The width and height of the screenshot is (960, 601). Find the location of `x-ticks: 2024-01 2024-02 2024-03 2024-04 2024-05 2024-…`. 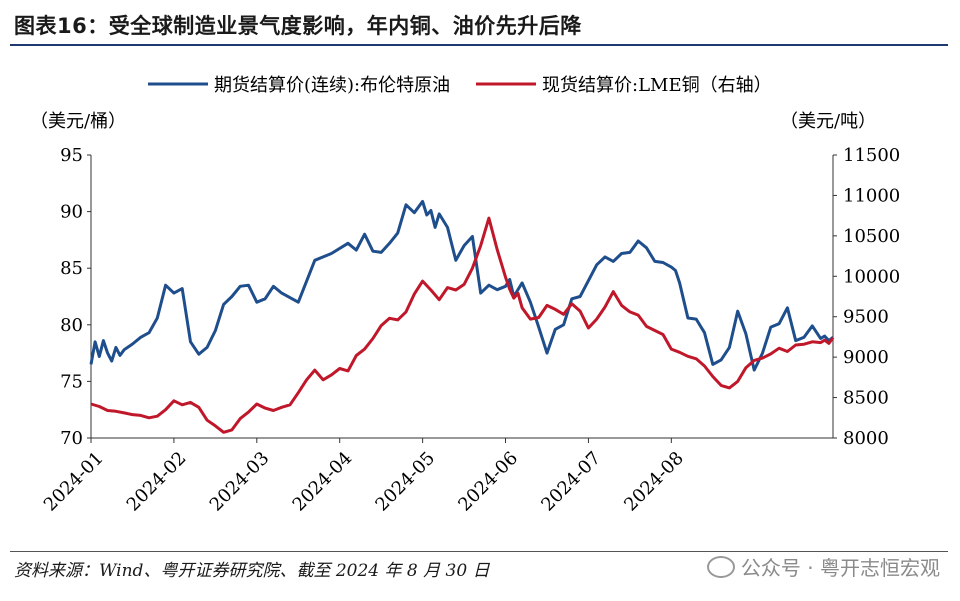

x-ticks: 2024-01 2024-02 2024-03 2024-04 2024-05 2024-… is located at coordinates (364, 476).